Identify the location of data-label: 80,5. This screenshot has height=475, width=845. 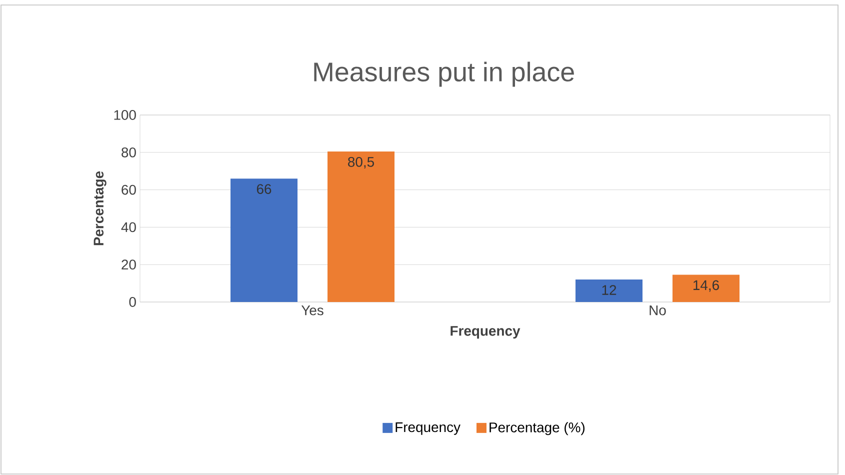
(361, 162).